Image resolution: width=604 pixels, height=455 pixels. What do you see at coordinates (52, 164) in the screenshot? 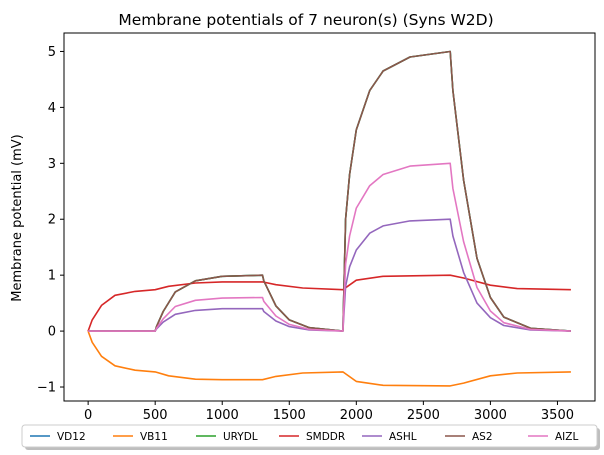
I see `y-tick-label: 3` at bounding box center [52, 164].